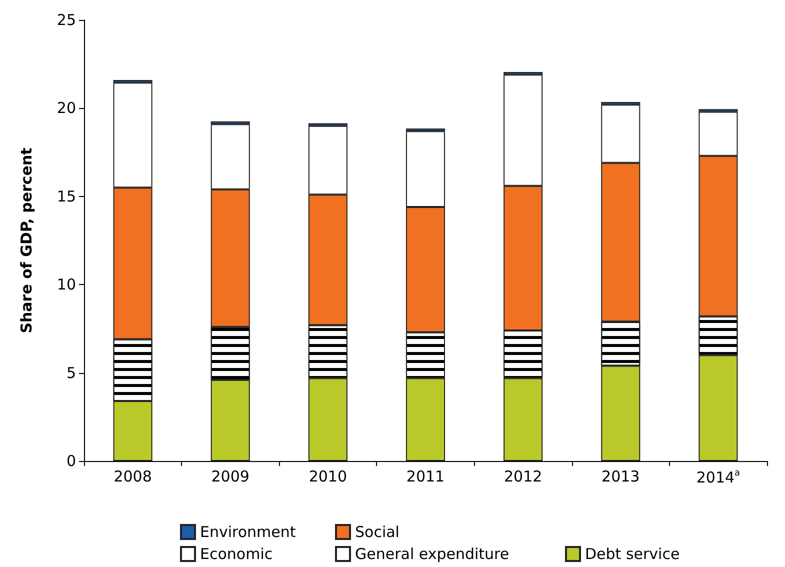 Image resolution: width=785 pixels, height=567 pixels. I want to click on y-tick-label: 0, so click(71, 461).